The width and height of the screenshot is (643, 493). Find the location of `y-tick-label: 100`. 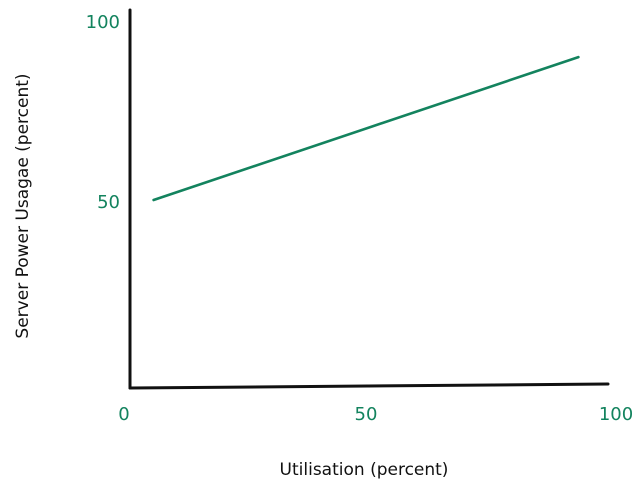

y-tick-label: 100 is located at coordinates (103, 22).